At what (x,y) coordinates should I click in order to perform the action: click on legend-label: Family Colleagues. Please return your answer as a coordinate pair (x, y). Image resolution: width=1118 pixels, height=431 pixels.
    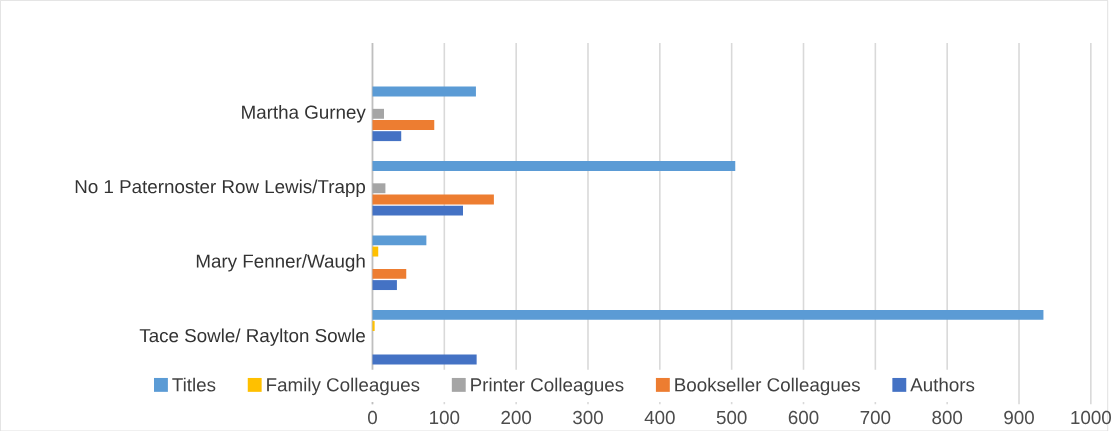
    Looking at the image, I should click on (343, 386).